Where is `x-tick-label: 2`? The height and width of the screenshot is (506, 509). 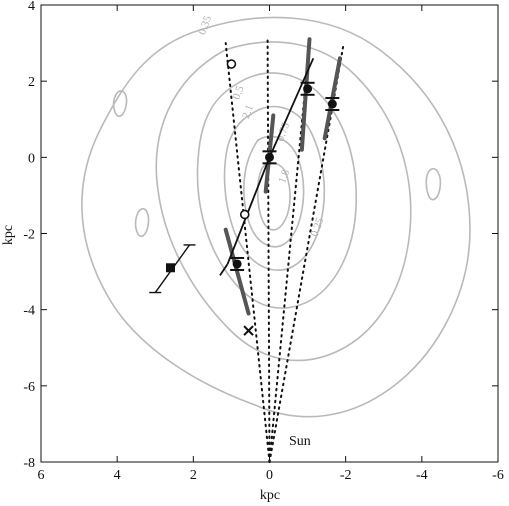 x-tick-label: 2 is located at coordinates (193, 475).